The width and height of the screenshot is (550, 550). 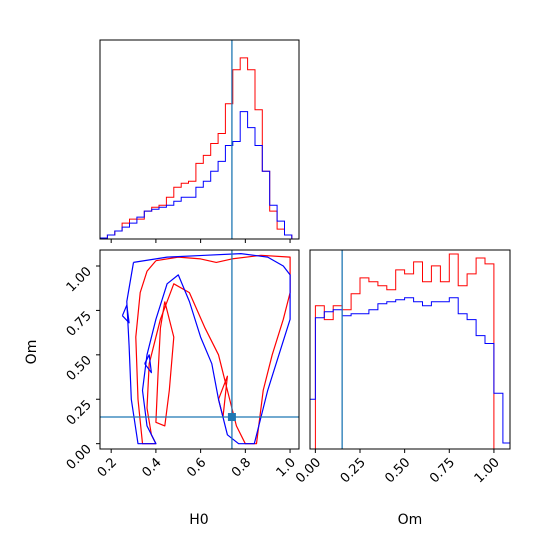 I want to click on x-axis-label-h0: H0, so click(x=198, y=520).